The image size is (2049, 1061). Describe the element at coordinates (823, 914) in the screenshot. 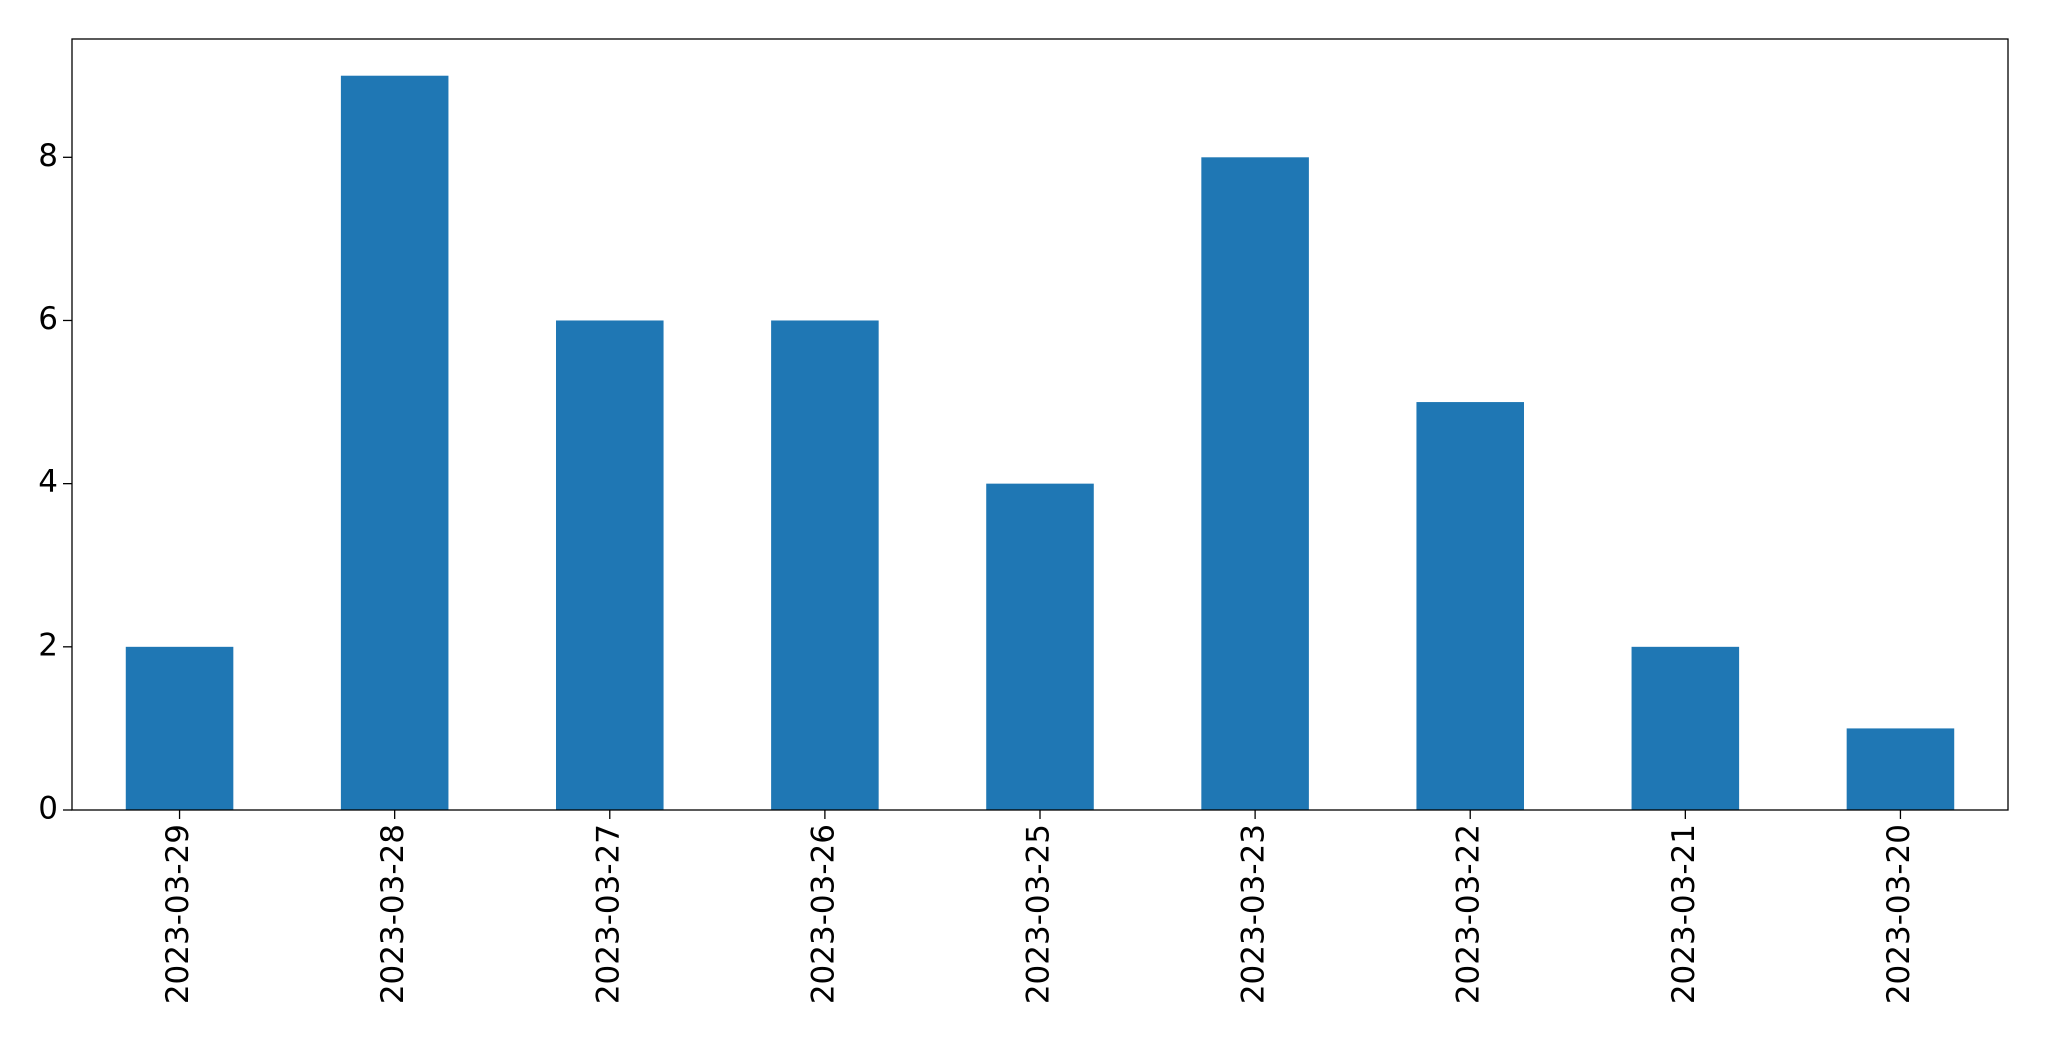

I see `x-tick-label: 2023-03-26` at that location.